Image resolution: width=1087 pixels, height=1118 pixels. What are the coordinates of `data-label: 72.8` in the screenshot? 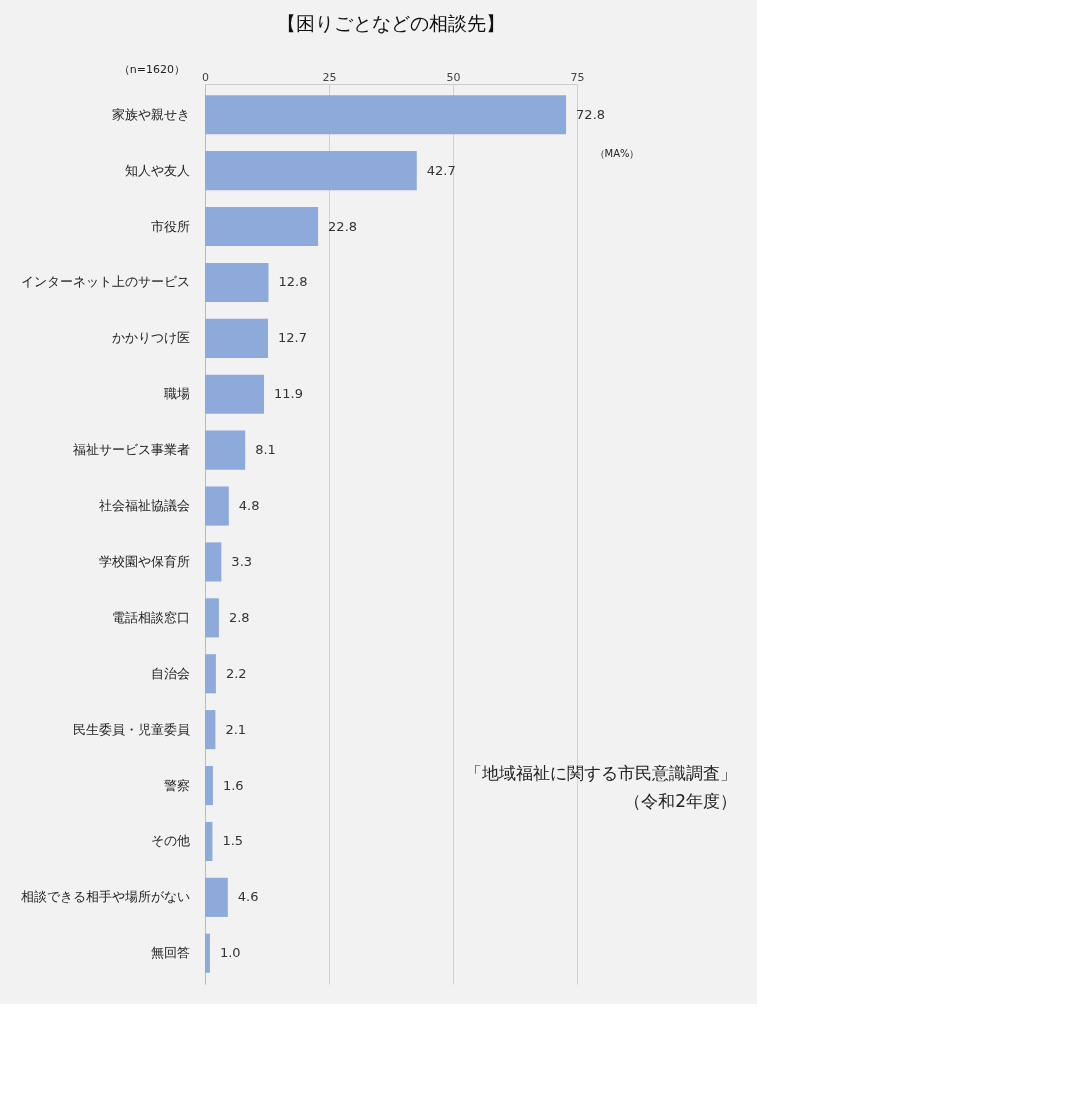 It's located at (591, 114).